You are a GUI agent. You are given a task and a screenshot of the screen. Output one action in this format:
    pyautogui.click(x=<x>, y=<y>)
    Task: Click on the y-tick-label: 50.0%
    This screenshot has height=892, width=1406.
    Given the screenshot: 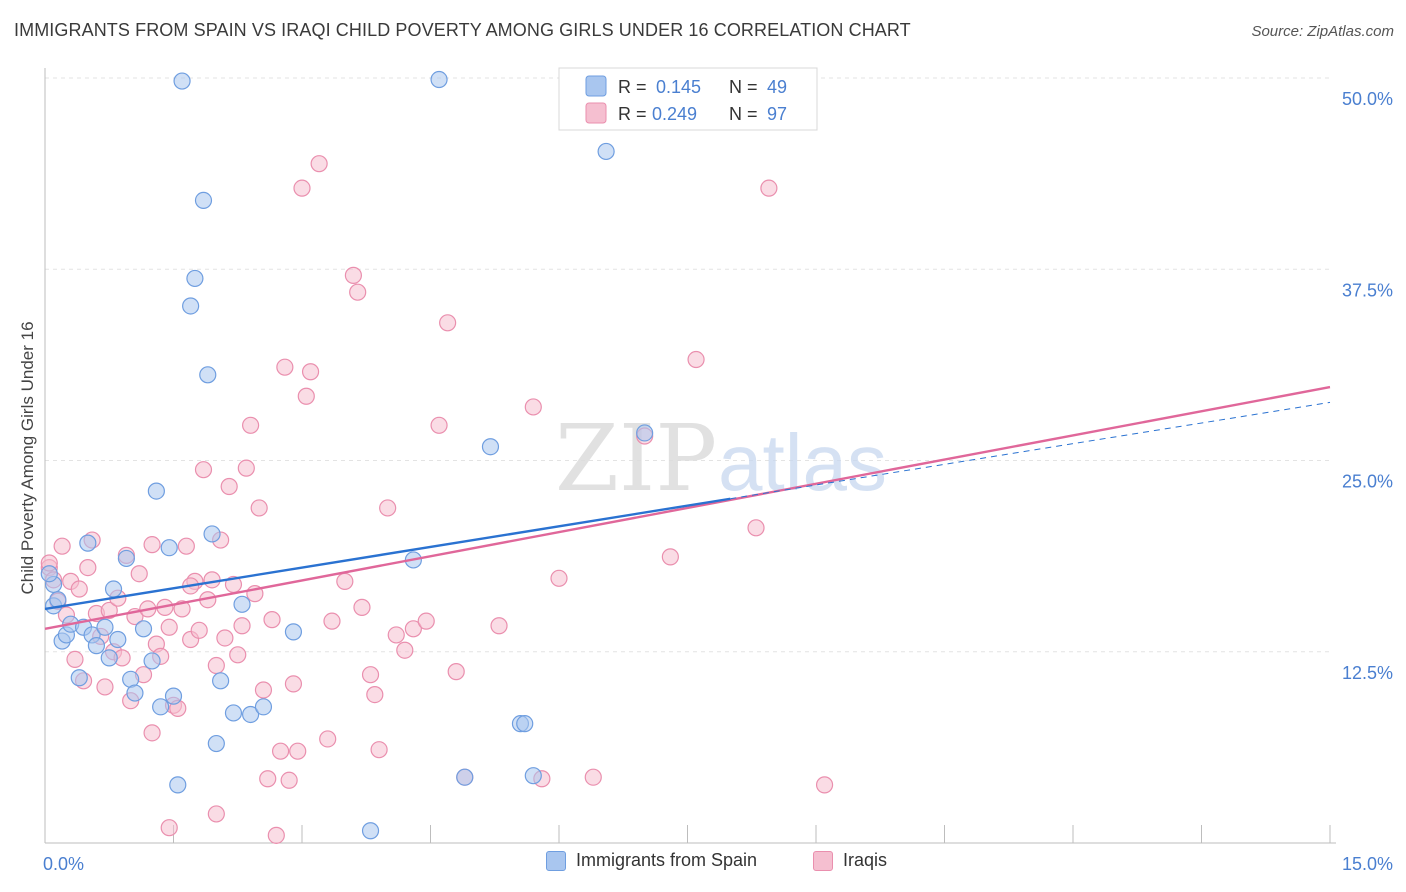 What is the action you would take?
    pyautogui.click(x=1367, y=99)
    